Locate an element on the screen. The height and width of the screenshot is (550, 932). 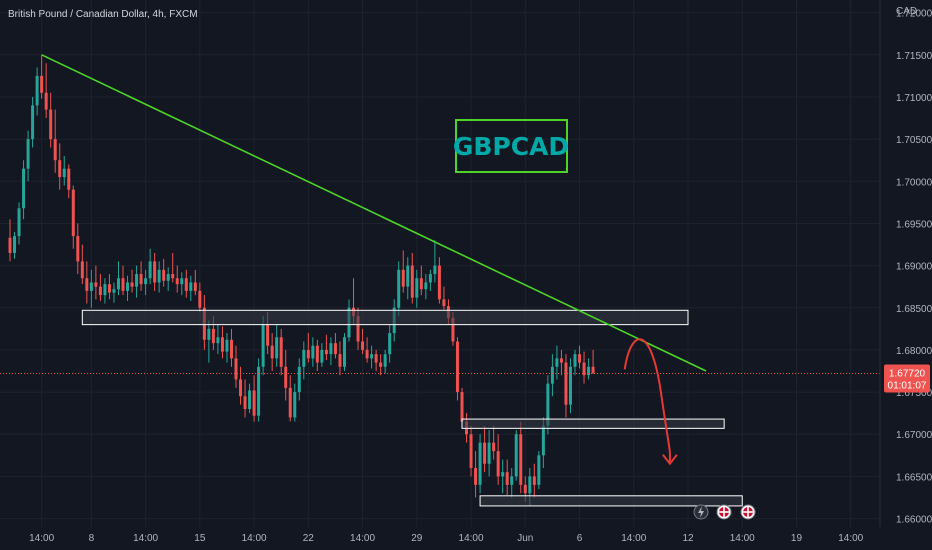
time-tick-label: Jun is located at coordinates (525, 538).